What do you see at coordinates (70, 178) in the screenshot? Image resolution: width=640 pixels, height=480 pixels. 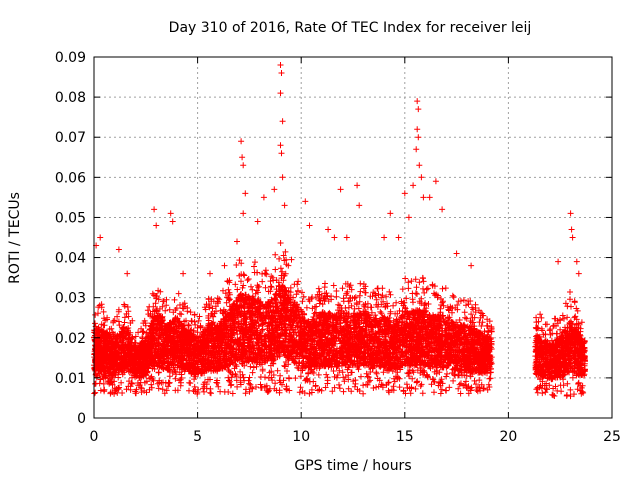 I see `y-tick-label: 0.06` at bounding box center [70, 178].